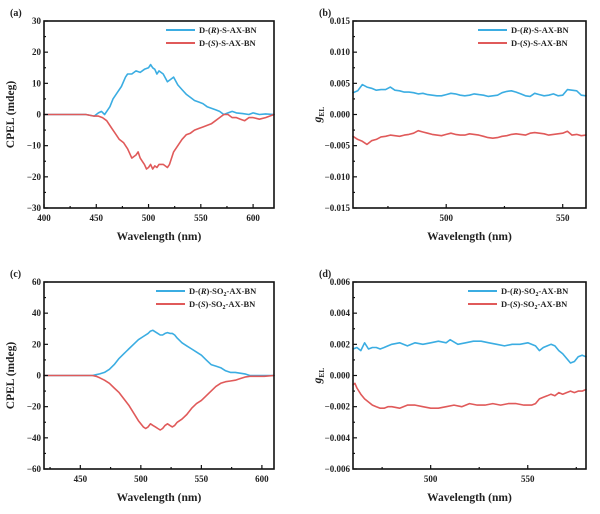 This screenshot has height=514, width=600. What do you see at coordinates (340, 83) in the screenshot?
I see `y-tick-label: 0.005` at bounding box center [340, 83].